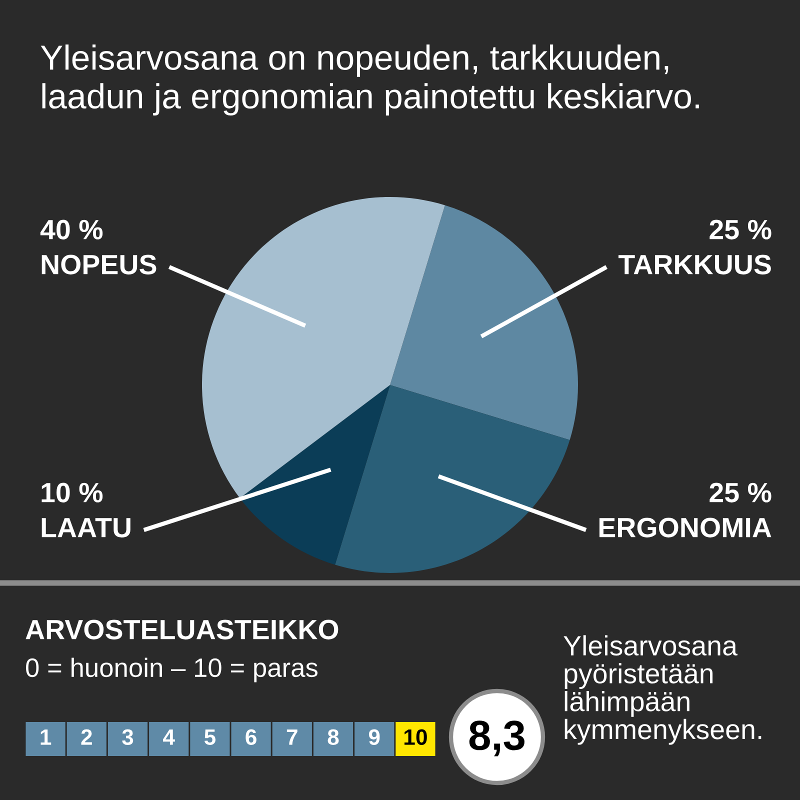 The image size is (800, 800). Describe the element at coordinates (694, 264) in the screenshot. I see `slice-label: TARKKUUS` at that location.